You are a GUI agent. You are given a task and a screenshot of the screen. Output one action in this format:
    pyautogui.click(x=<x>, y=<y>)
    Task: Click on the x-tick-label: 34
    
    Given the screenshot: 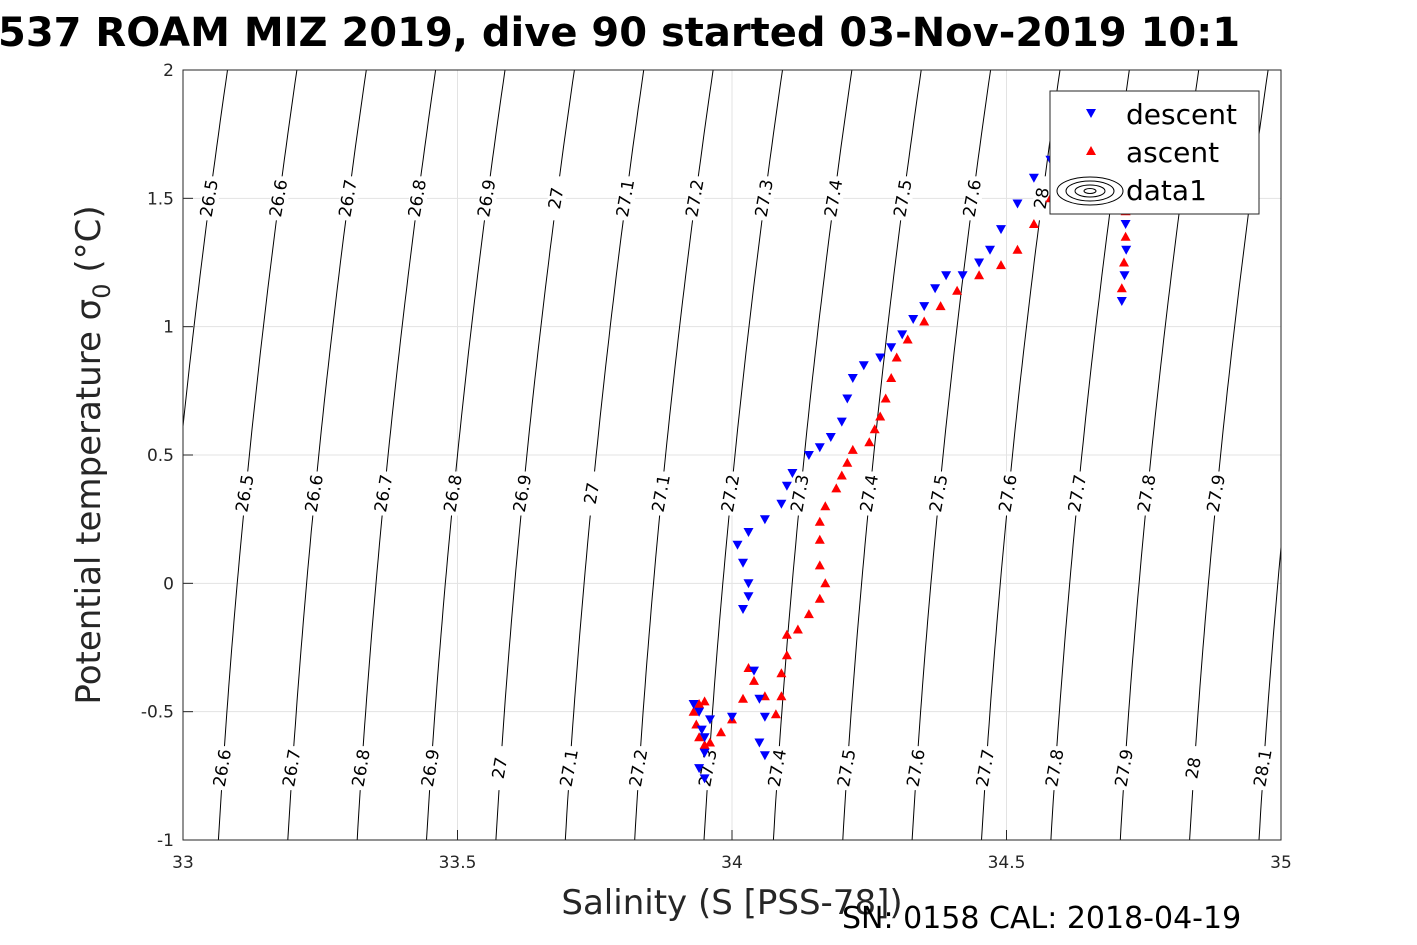 What is the action you would take?
    pyautogui.click(x=732, y=863)
    